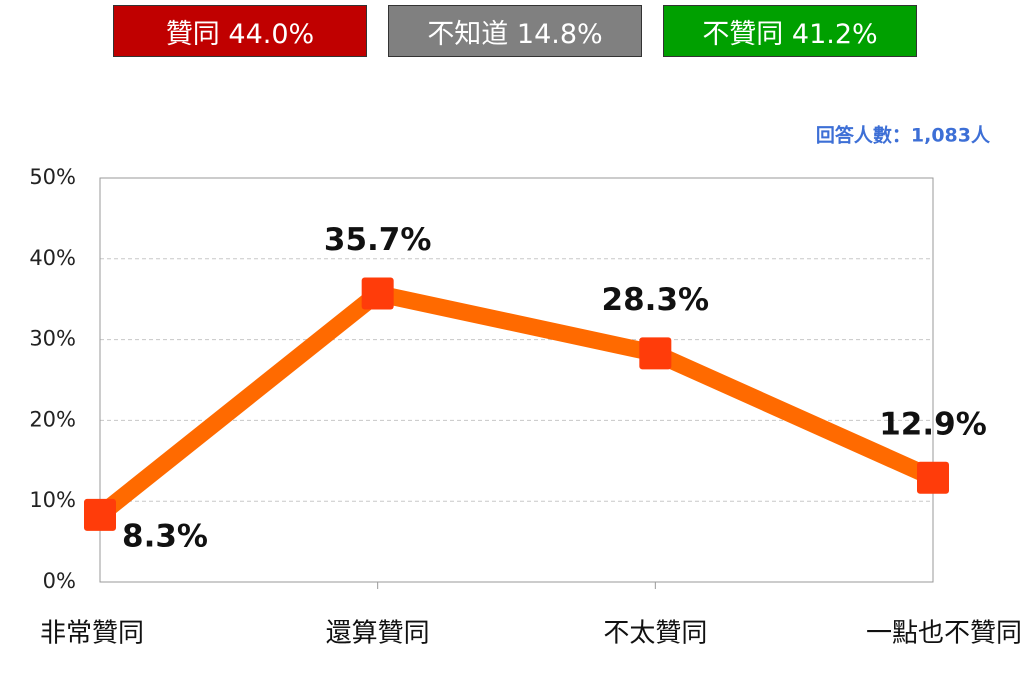 This screenshot has width=1024, height=683. I want to click on y-tick-label: 50%, so click(52, 177).